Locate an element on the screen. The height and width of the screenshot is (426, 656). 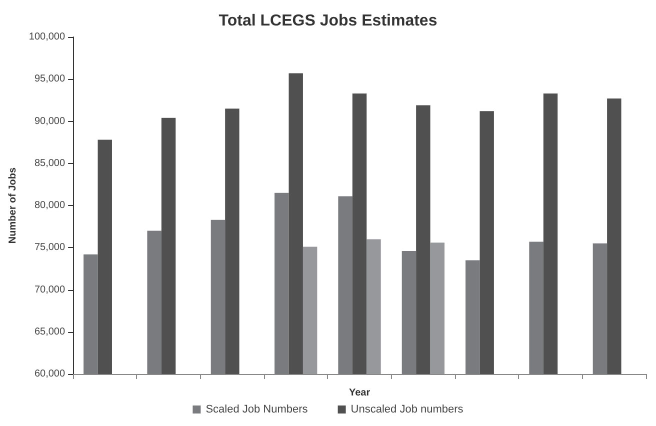
y-axis-title: Number of Jobs is located at coordinates (13, 205).